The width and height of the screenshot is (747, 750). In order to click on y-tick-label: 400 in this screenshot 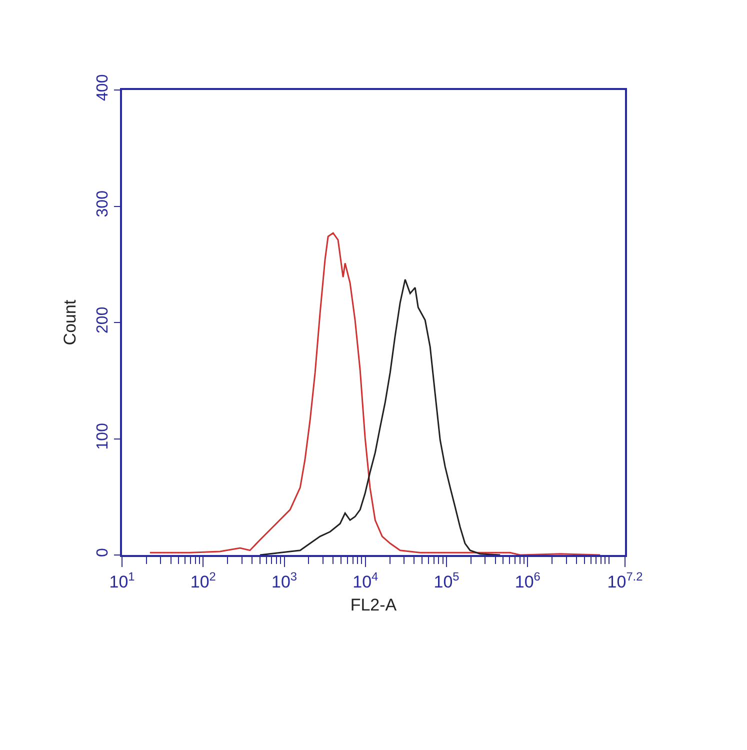, I will do `click(103, 87)`.